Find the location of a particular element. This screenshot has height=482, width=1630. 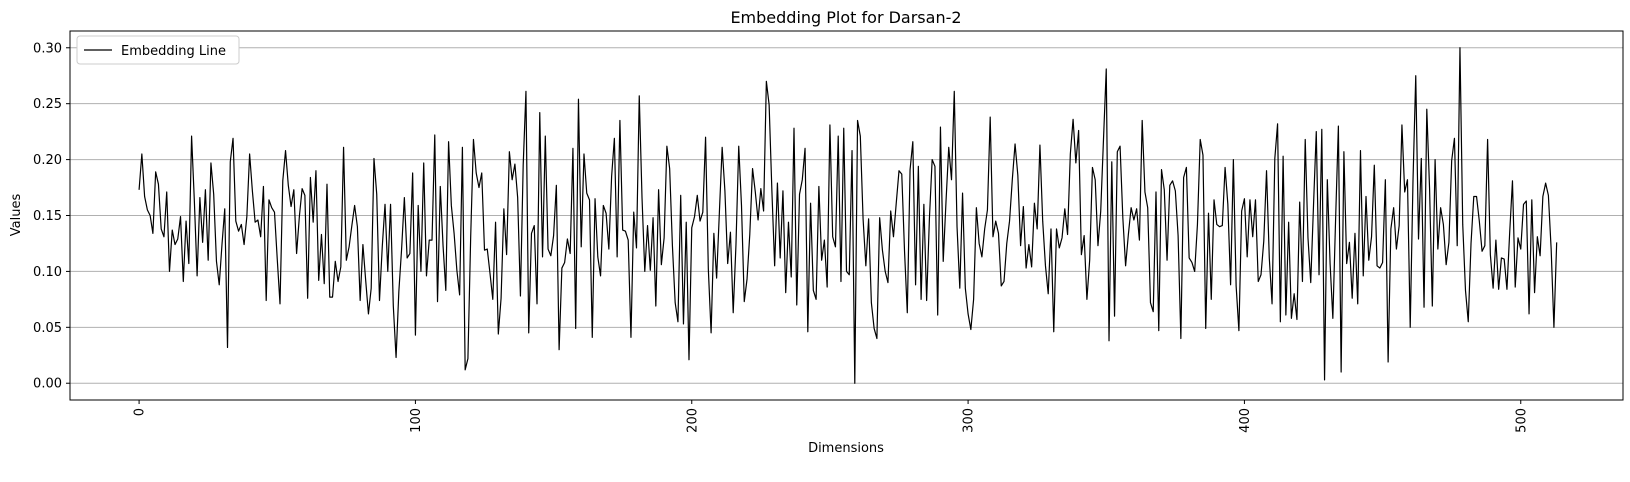

y-tick-label: 0.25 is located at coordinates (47, 104).